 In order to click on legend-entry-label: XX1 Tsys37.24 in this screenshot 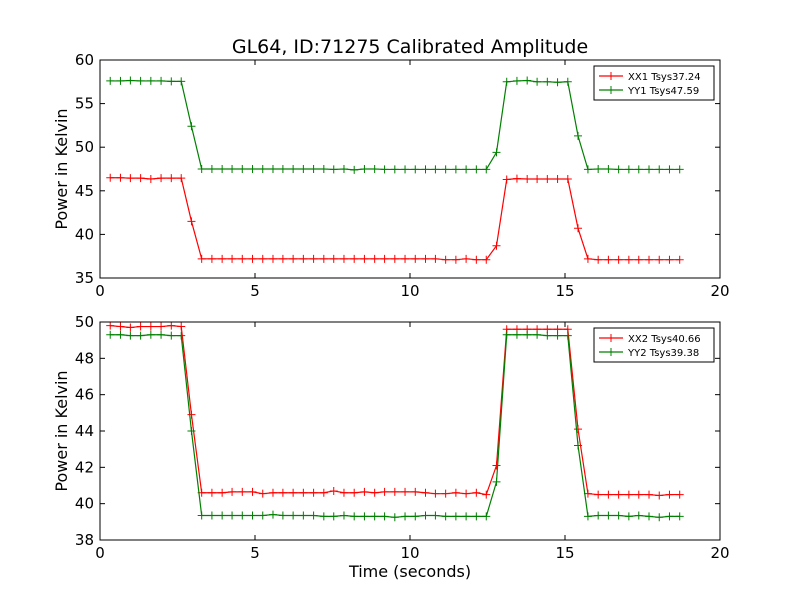, I will do `click(664, 77)`.